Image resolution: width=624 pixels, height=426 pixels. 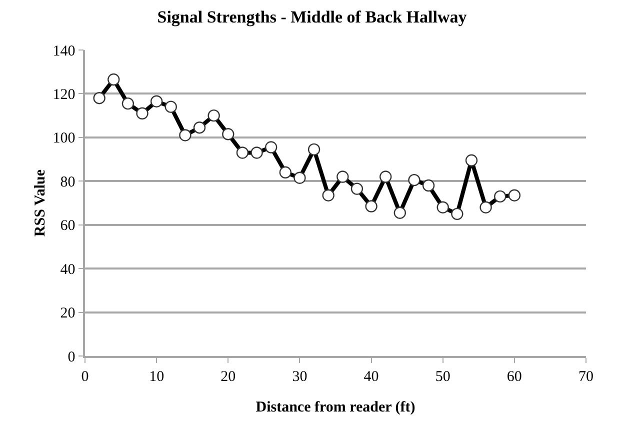 What do you see at coordinates (72, 357) in the screenshot?
I see `y-tick-label: 0` at bounding box center [72, 357].